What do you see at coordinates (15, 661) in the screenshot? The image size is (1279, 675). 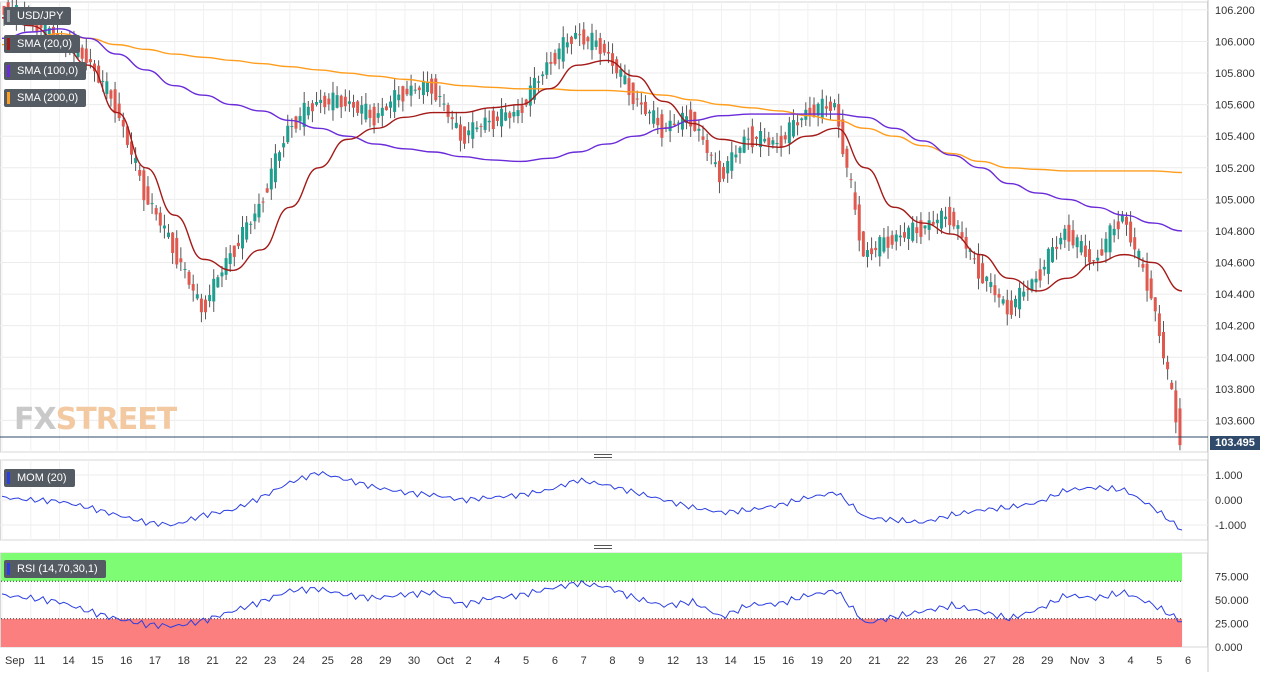 I see `date-tick-label: Sep` at bounding box center [15, 661].